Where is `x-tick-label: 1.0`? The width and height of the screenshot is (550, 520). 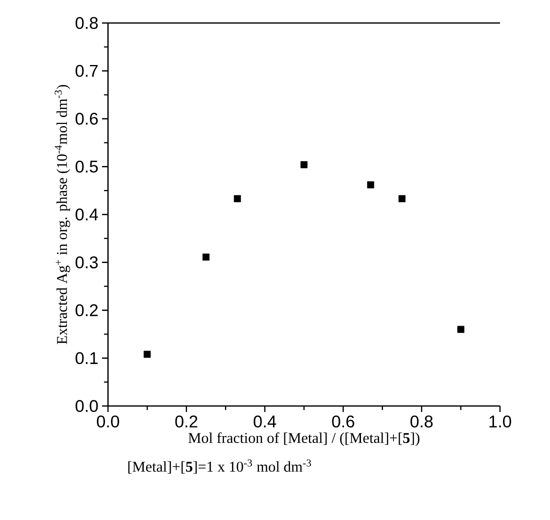
x-tick-label: 1.0 is located at coordinates (501, 422).